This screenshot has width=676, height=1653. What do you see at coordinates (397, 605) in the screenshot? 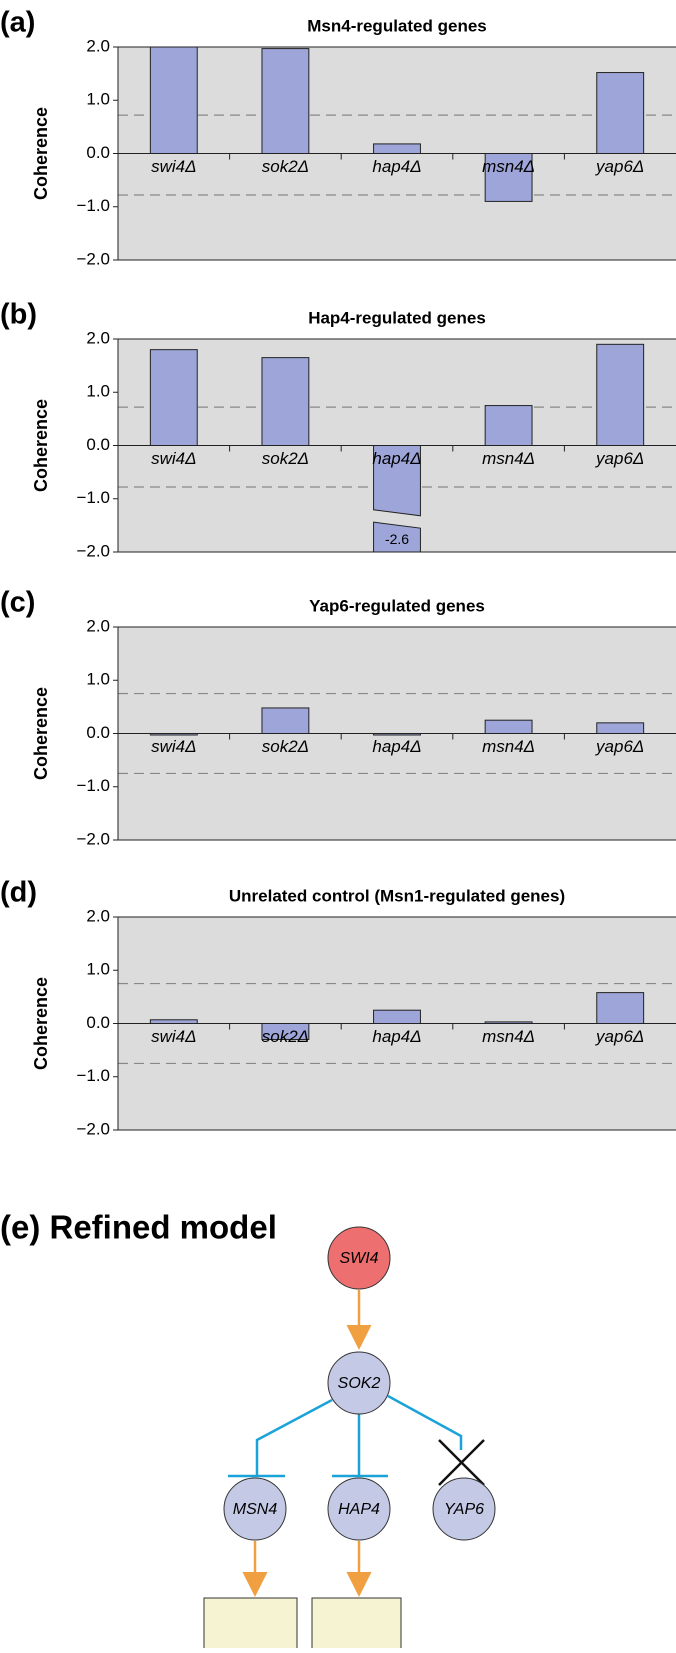
I see `chart-title: Yap6-regulated genes` at bounding box center [397, 605].